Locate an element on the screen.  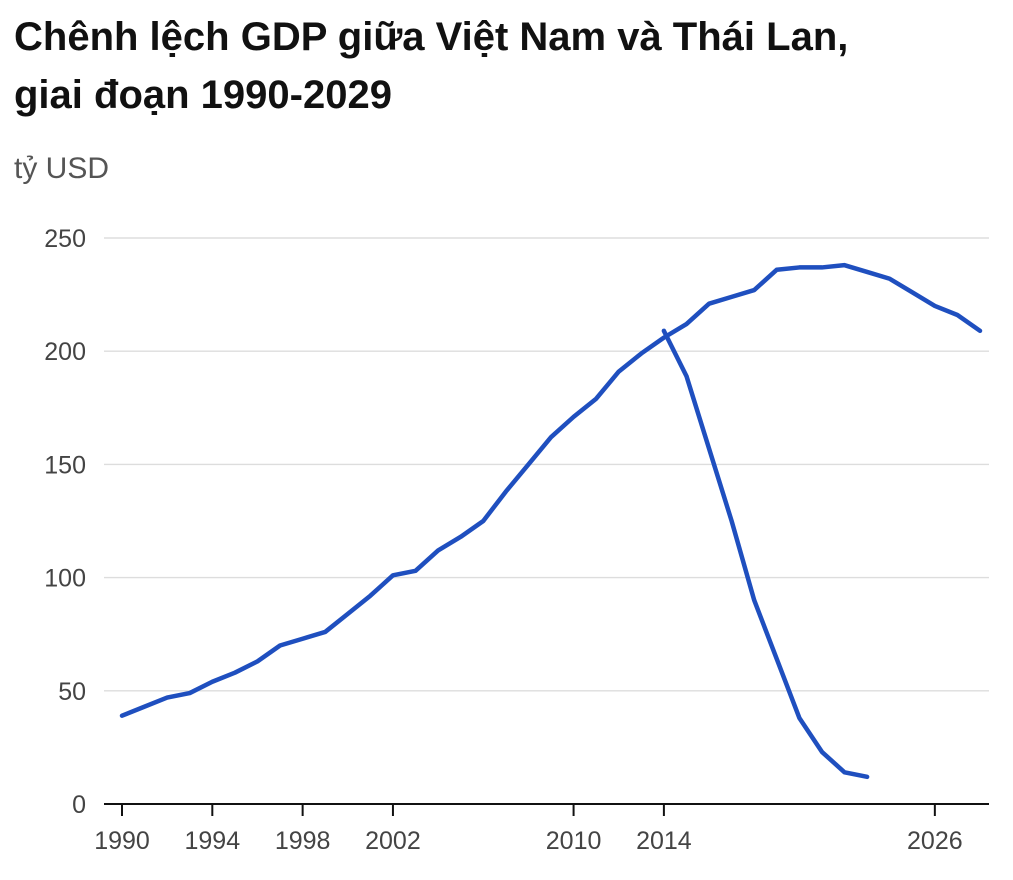
y-axis-unit-label: tỷ USD is located at coordinates (62, 168).